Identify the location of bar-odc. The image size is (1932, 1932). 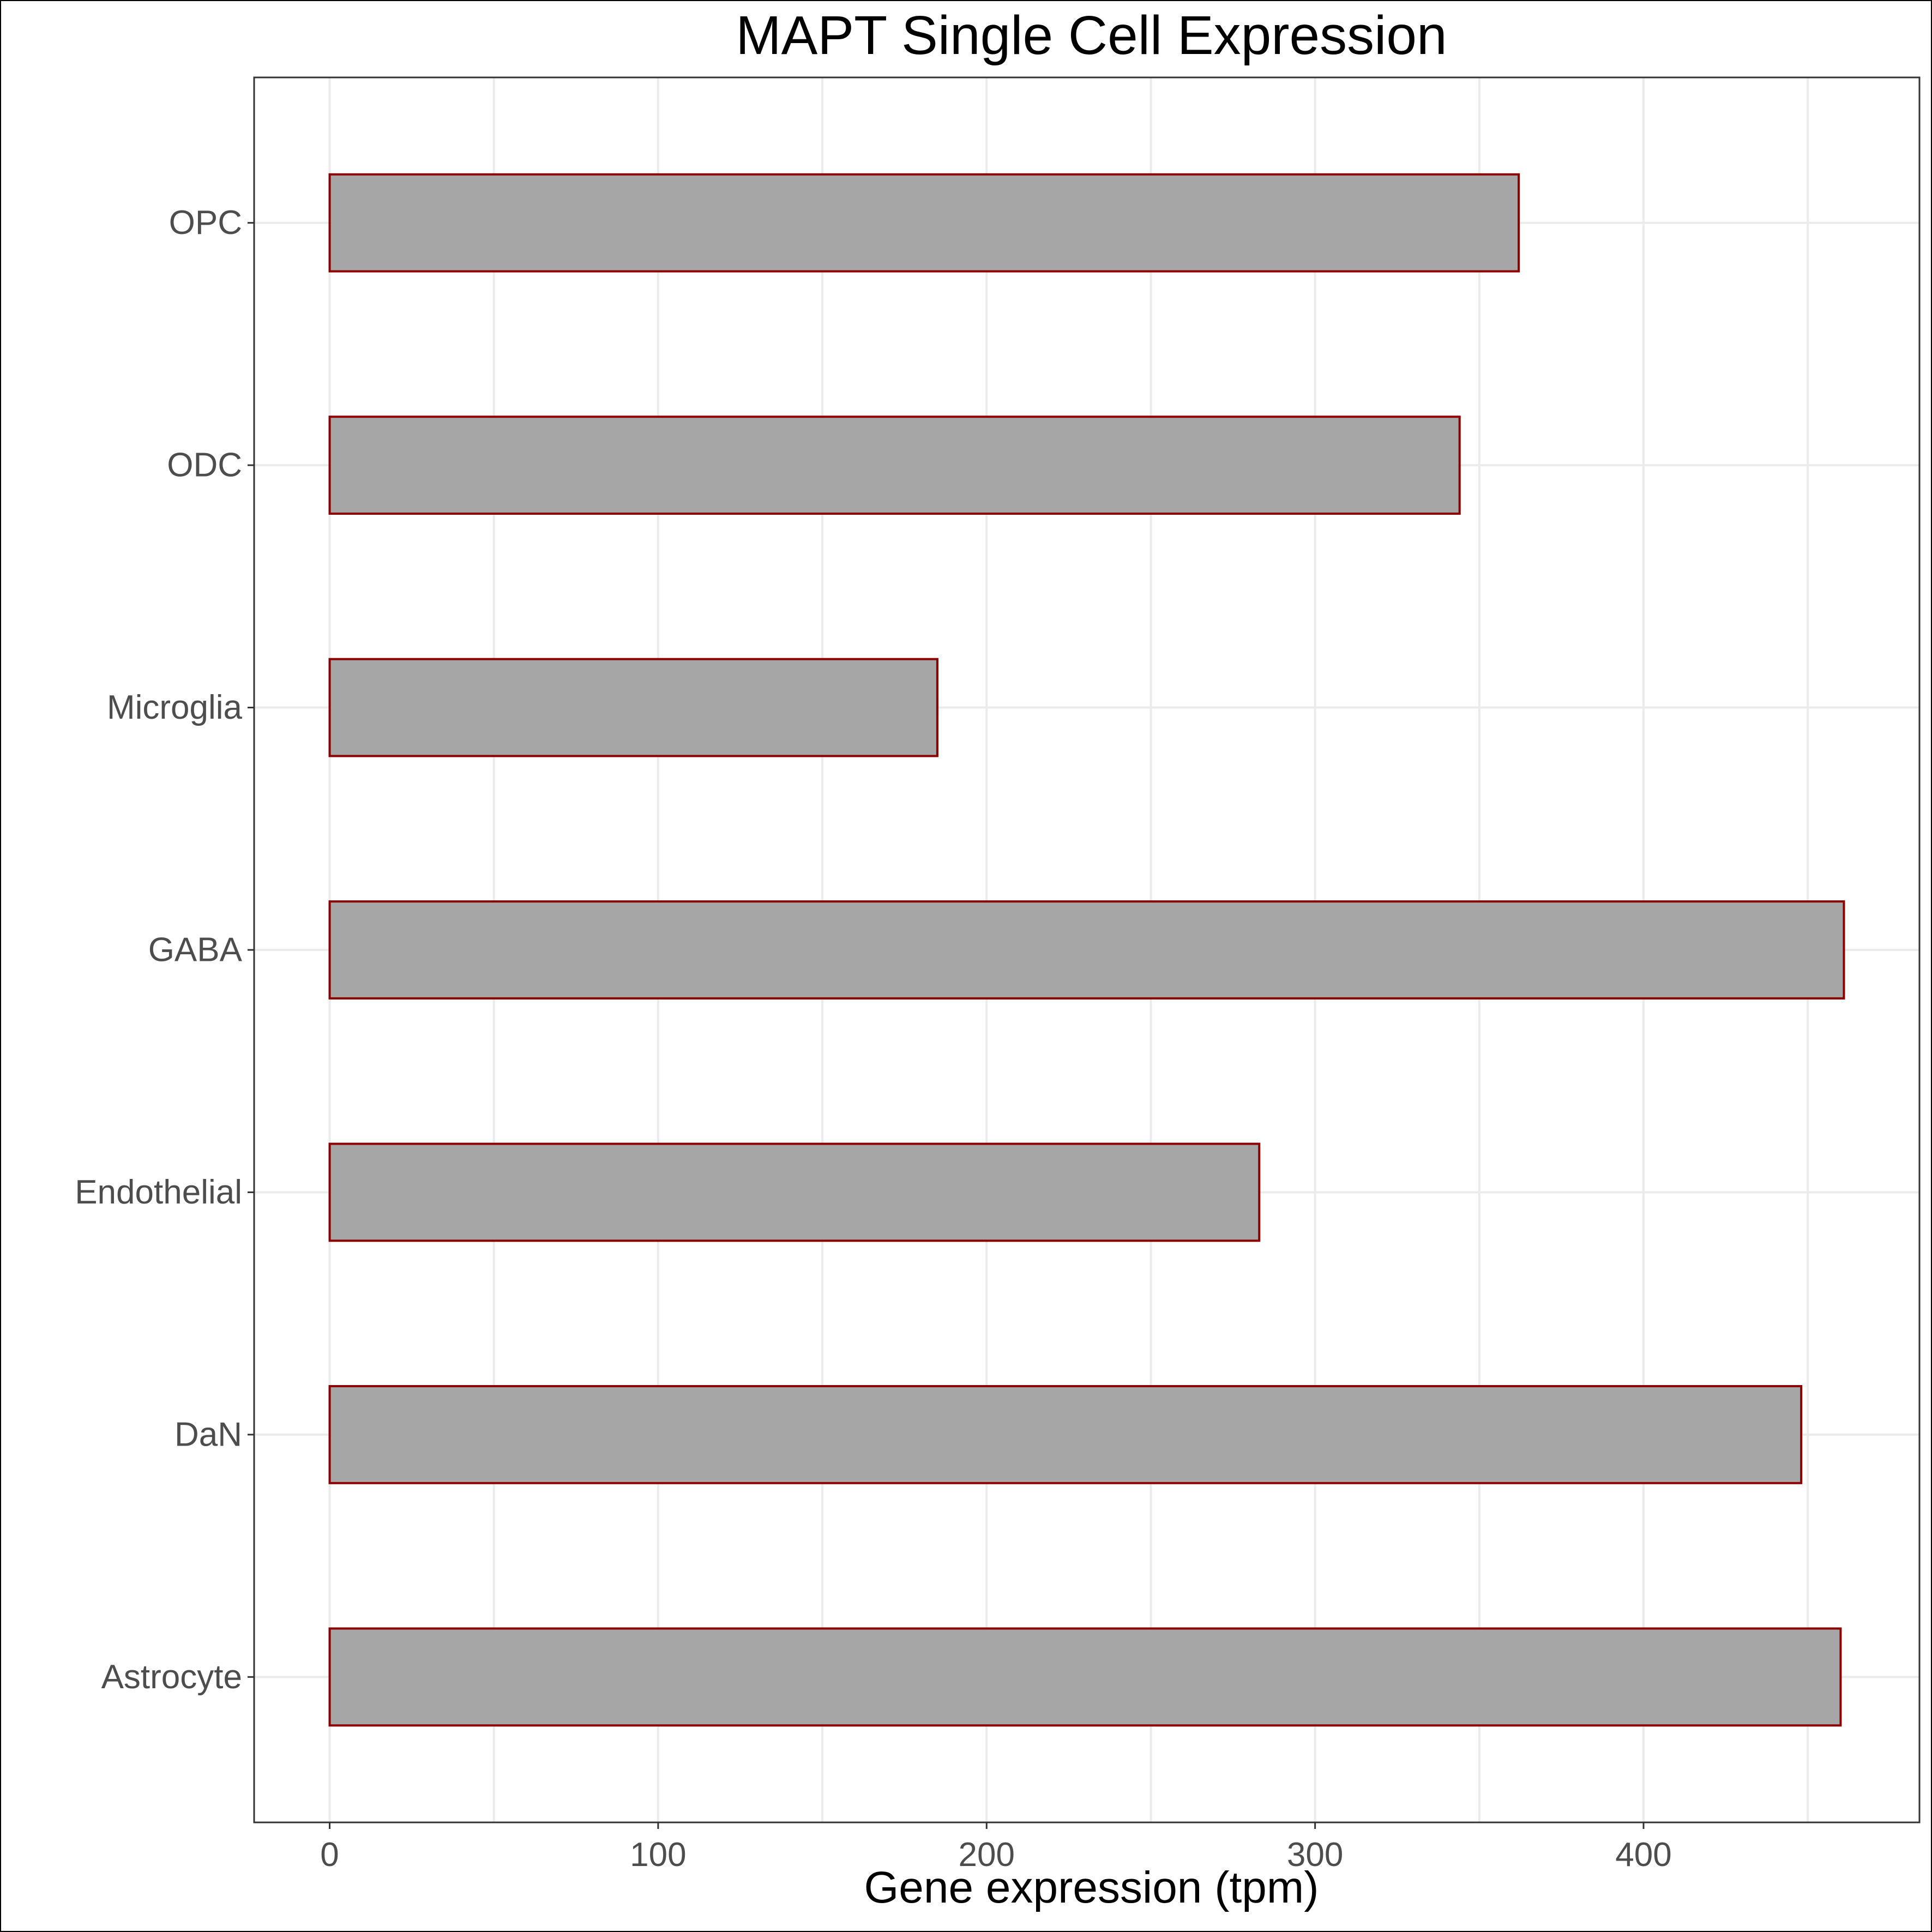
(894, 465).